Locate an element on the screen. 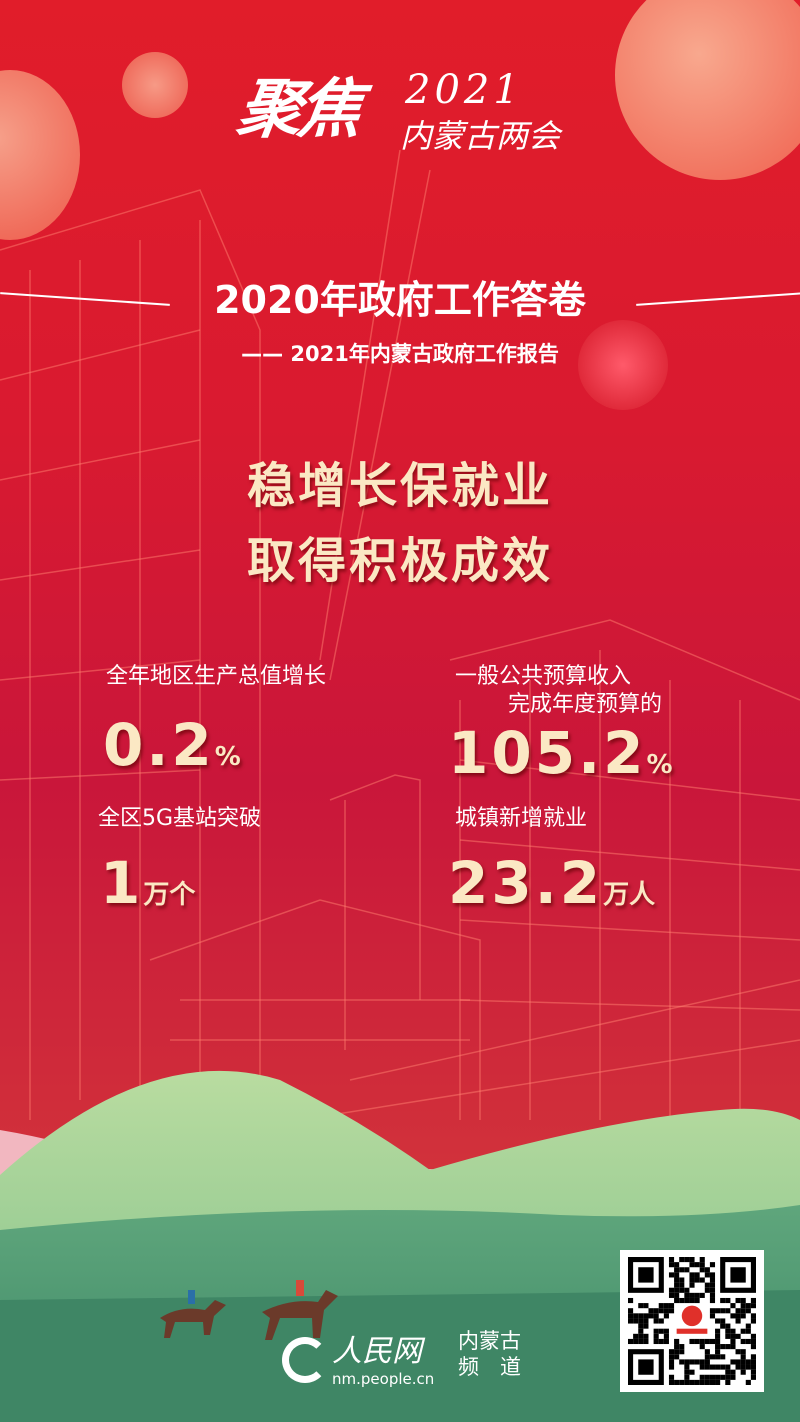  value-number: 105.2 is located at coordinates (547, 753).